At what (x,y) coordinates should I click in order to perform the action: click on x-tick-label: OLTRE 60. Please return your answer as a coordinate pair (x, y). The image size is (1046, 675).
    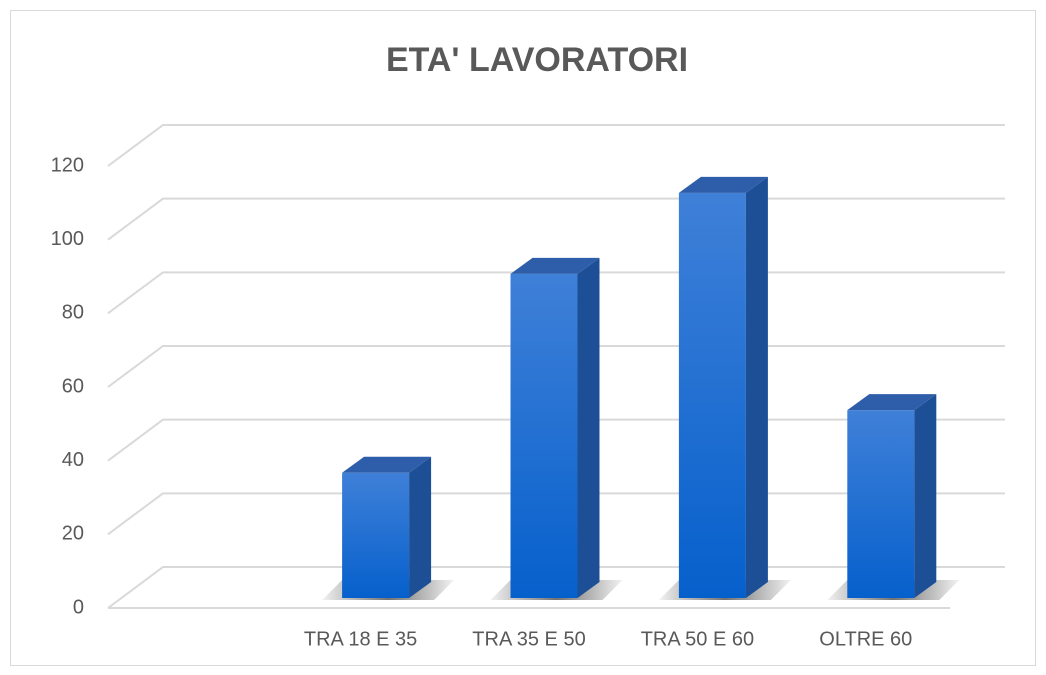
    Looking at the image, I should click on (865, 639).